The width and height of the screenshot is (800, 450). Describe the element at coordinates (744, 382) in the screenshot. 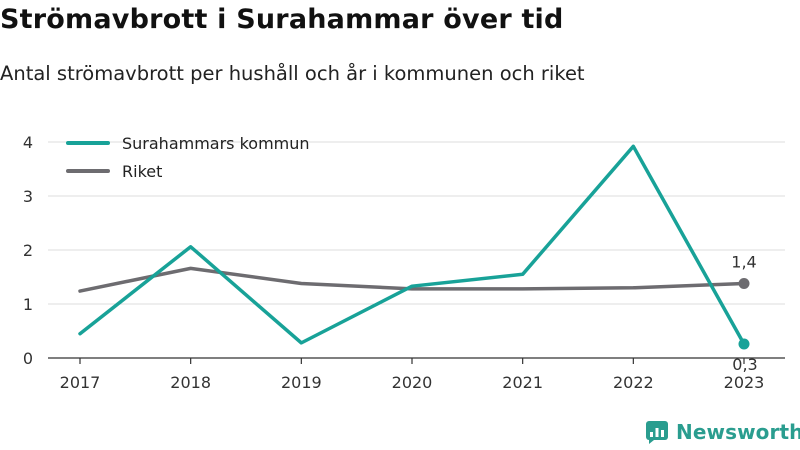

I see `x-tick-label: 2023` at that location.